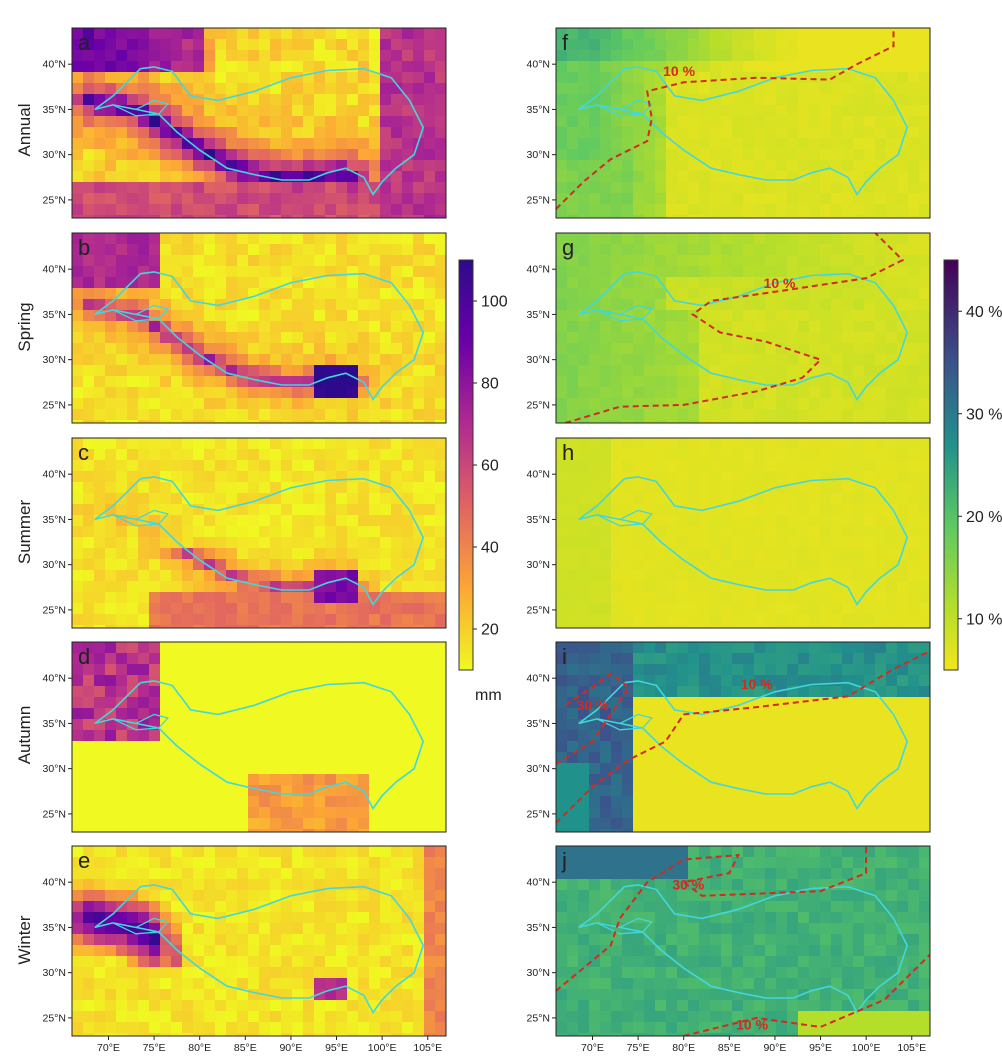  I want to click on panel-g-frame, so click(743, 328).